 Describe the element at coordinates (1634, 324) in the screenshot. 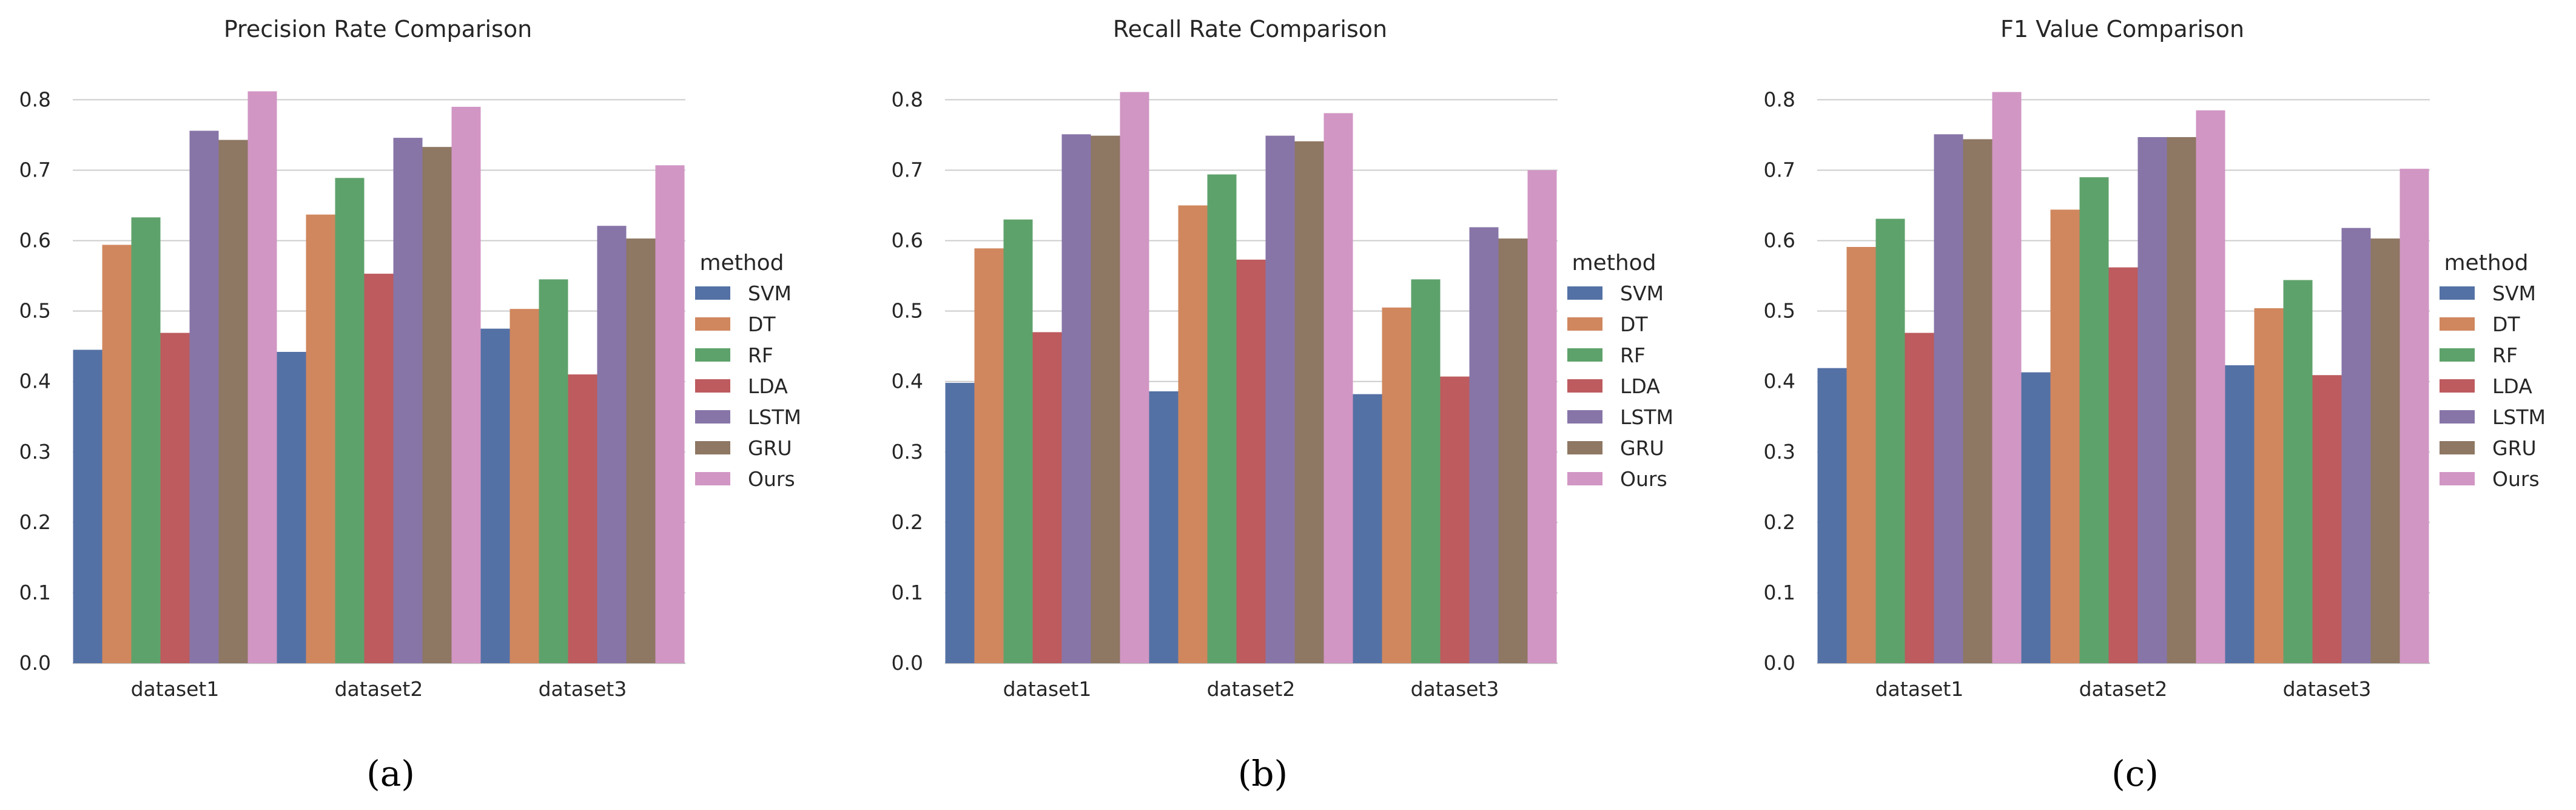

I see `legend-label-dt: DT` at that location.